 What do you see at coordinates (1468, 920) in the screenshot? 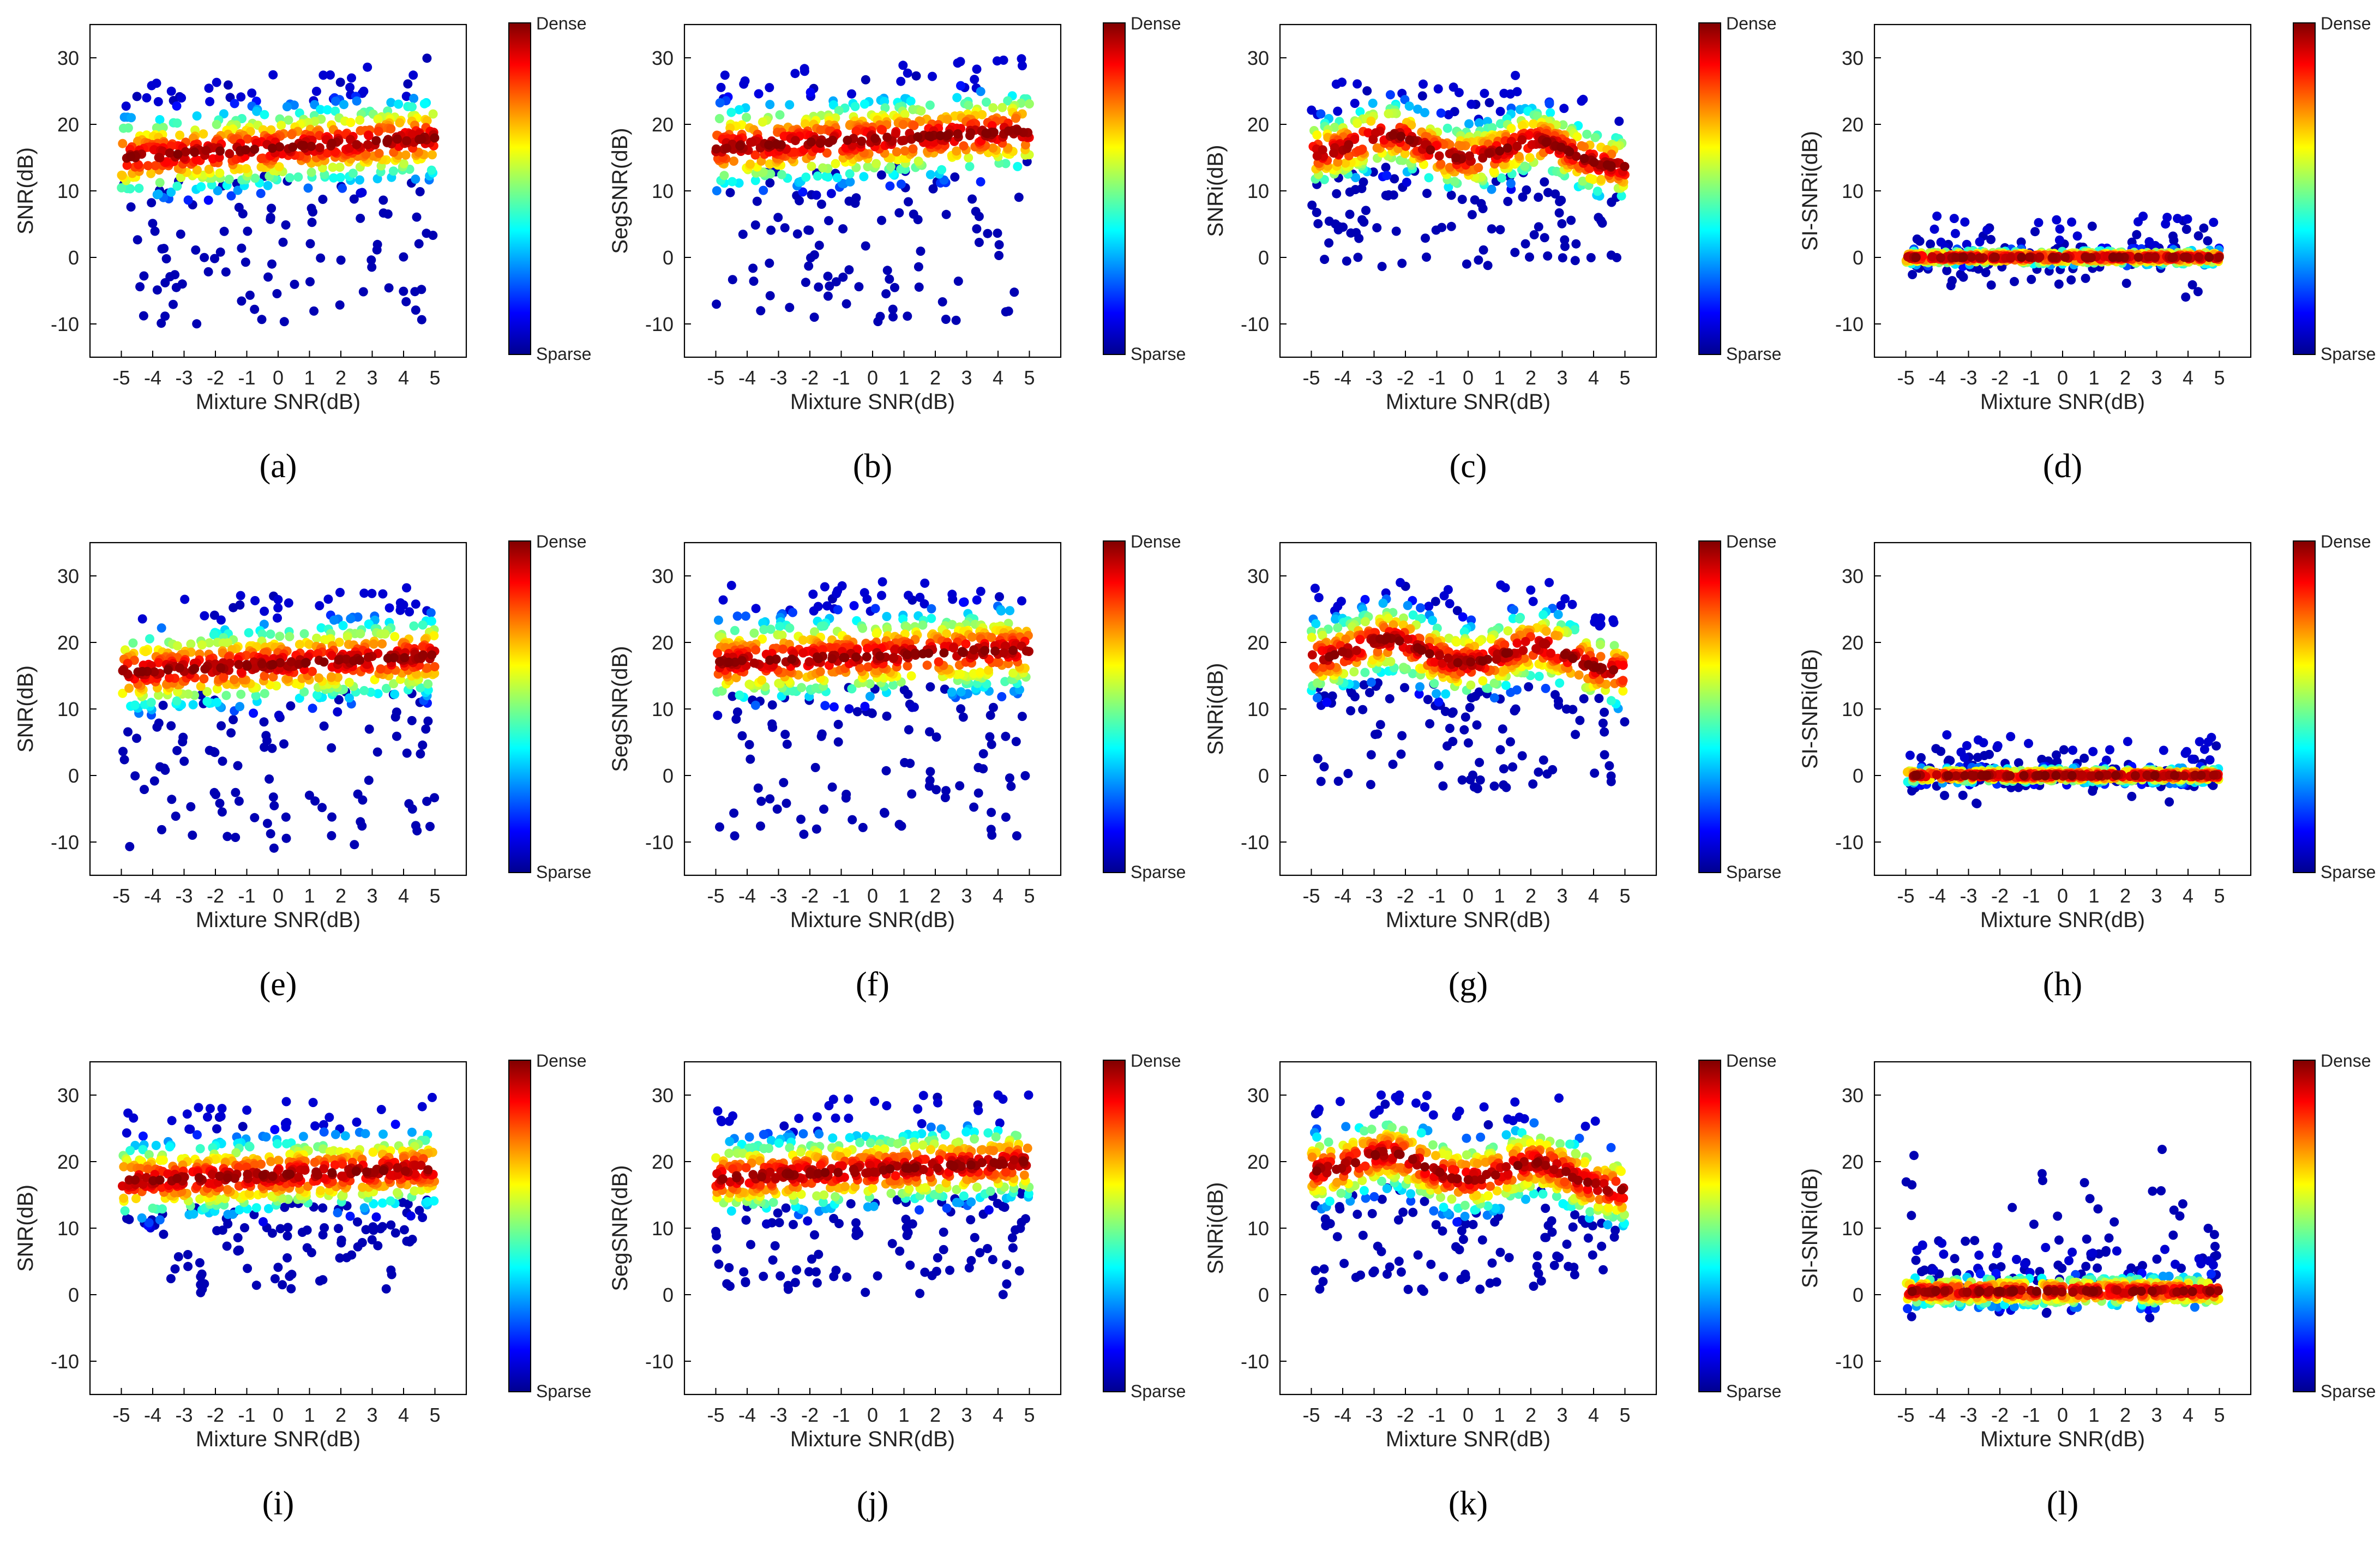
I see `x-axis-label: Mixture SNR(dB)` at bounding box center [1468, 920].